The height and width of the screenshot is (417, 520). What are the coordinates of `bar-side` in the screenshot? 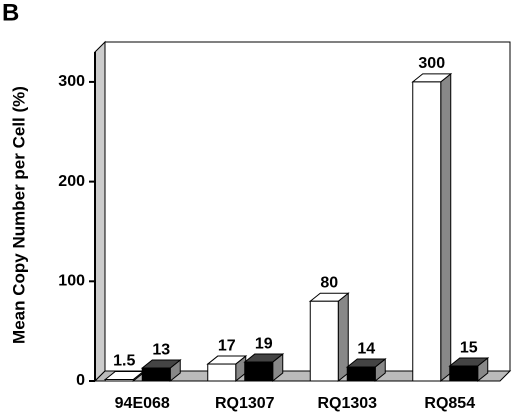 It's located at (446, 227).